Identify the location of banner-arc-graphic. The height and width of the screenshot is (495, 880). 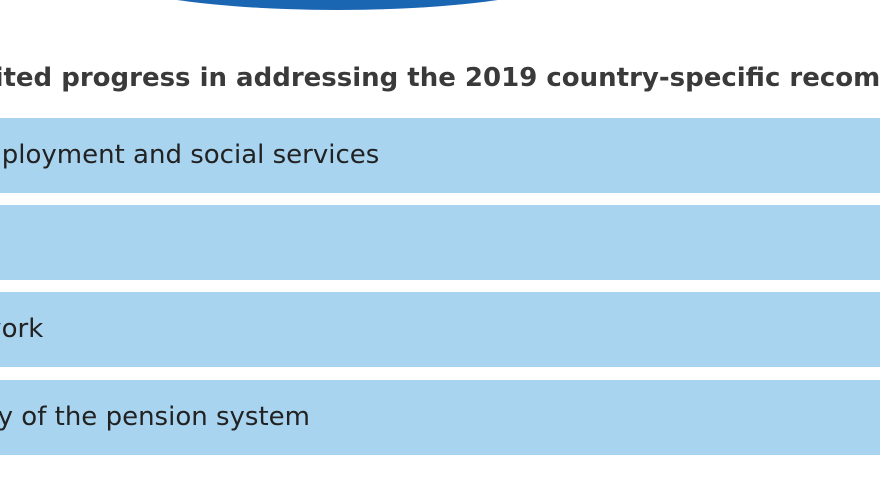
(337, 5).